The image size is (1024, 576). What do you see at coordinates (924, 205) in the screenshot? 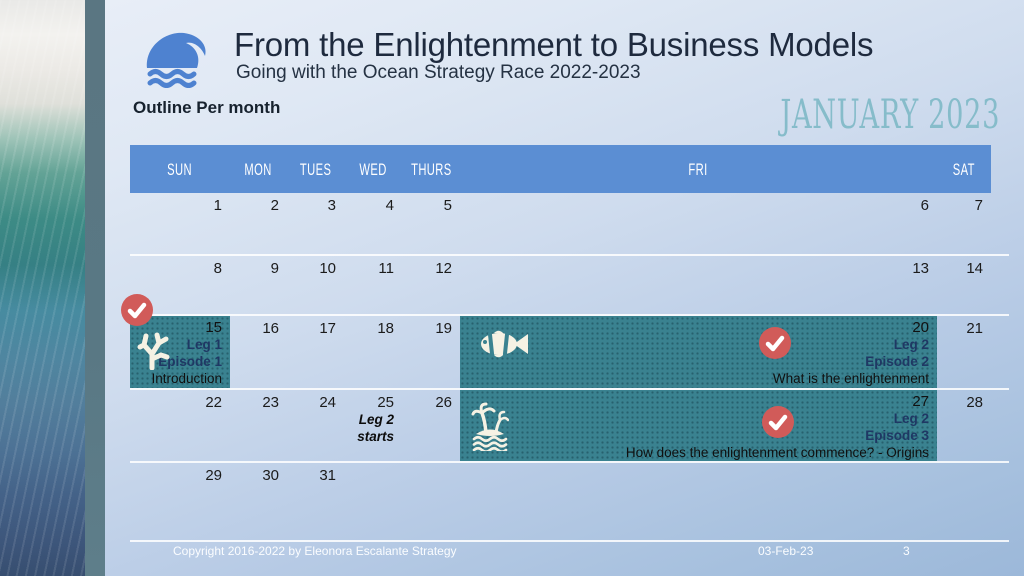
I see `day-cell: 6` at bounding box center [924, 205].